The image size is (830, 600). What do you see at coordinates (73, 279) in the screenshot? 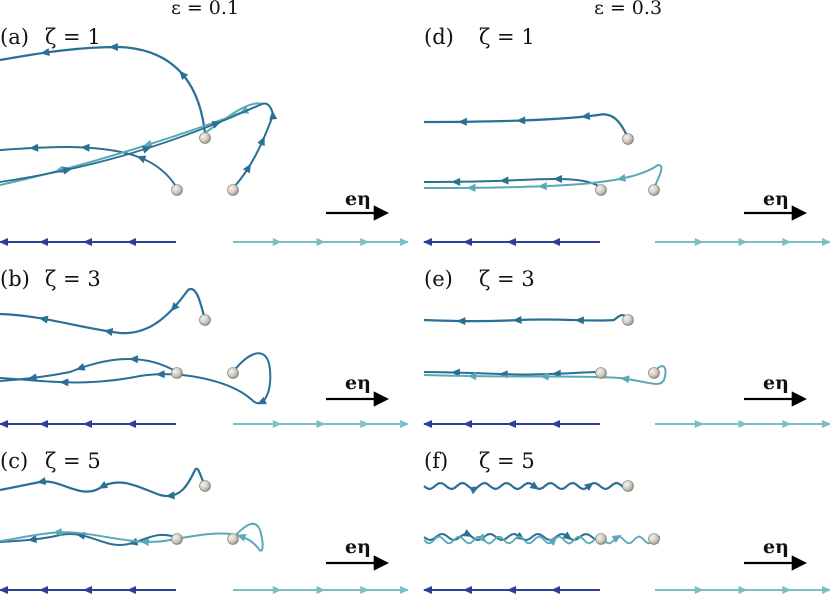
I see `panel-b-zeta: ζ = 3` at bounding box center [73, 279].